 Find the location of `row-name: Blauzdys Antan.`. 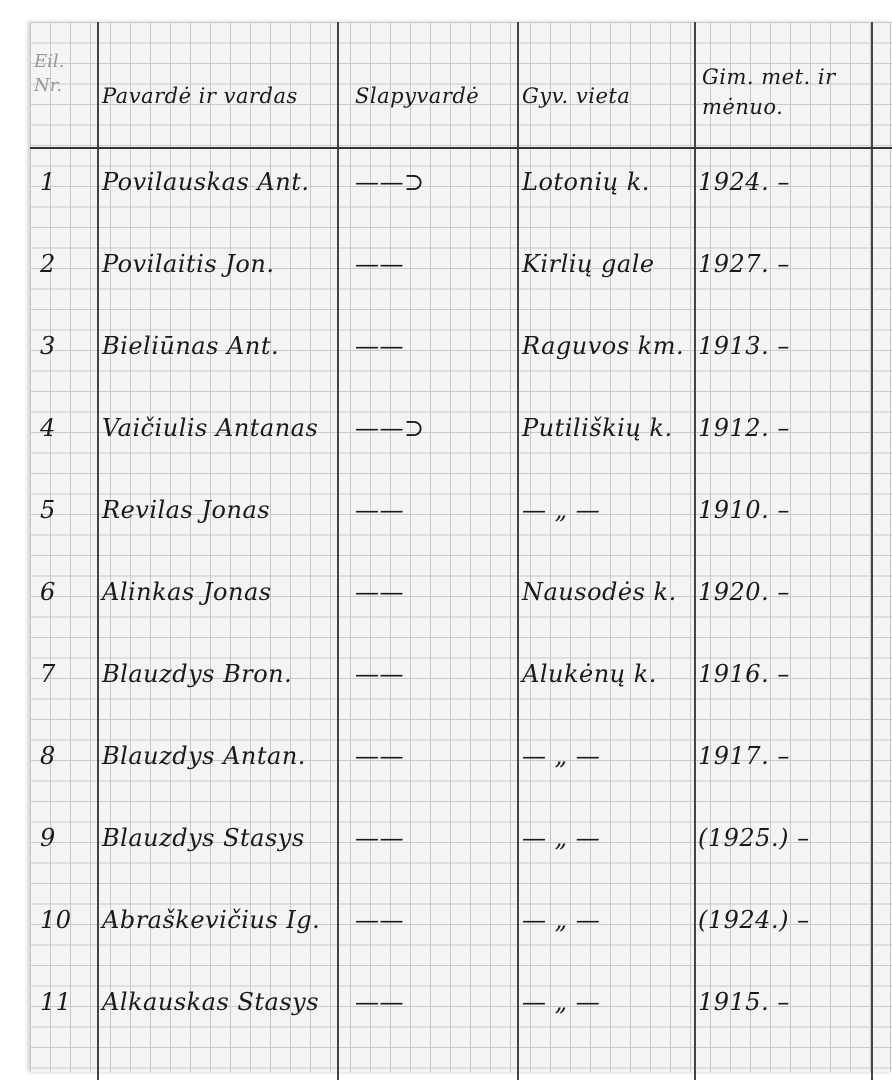

row-name: Blauzdys Antan. is located at coordinates (204, 756).